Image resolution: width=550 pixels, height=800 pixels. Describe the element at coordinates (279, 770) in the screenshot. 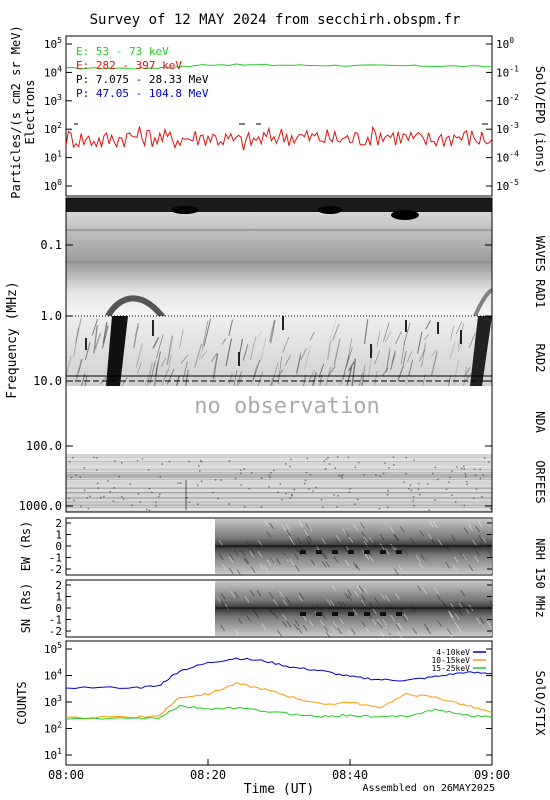

I see `time-axis: 08:00 08:20 08:40 09:00` at that location.